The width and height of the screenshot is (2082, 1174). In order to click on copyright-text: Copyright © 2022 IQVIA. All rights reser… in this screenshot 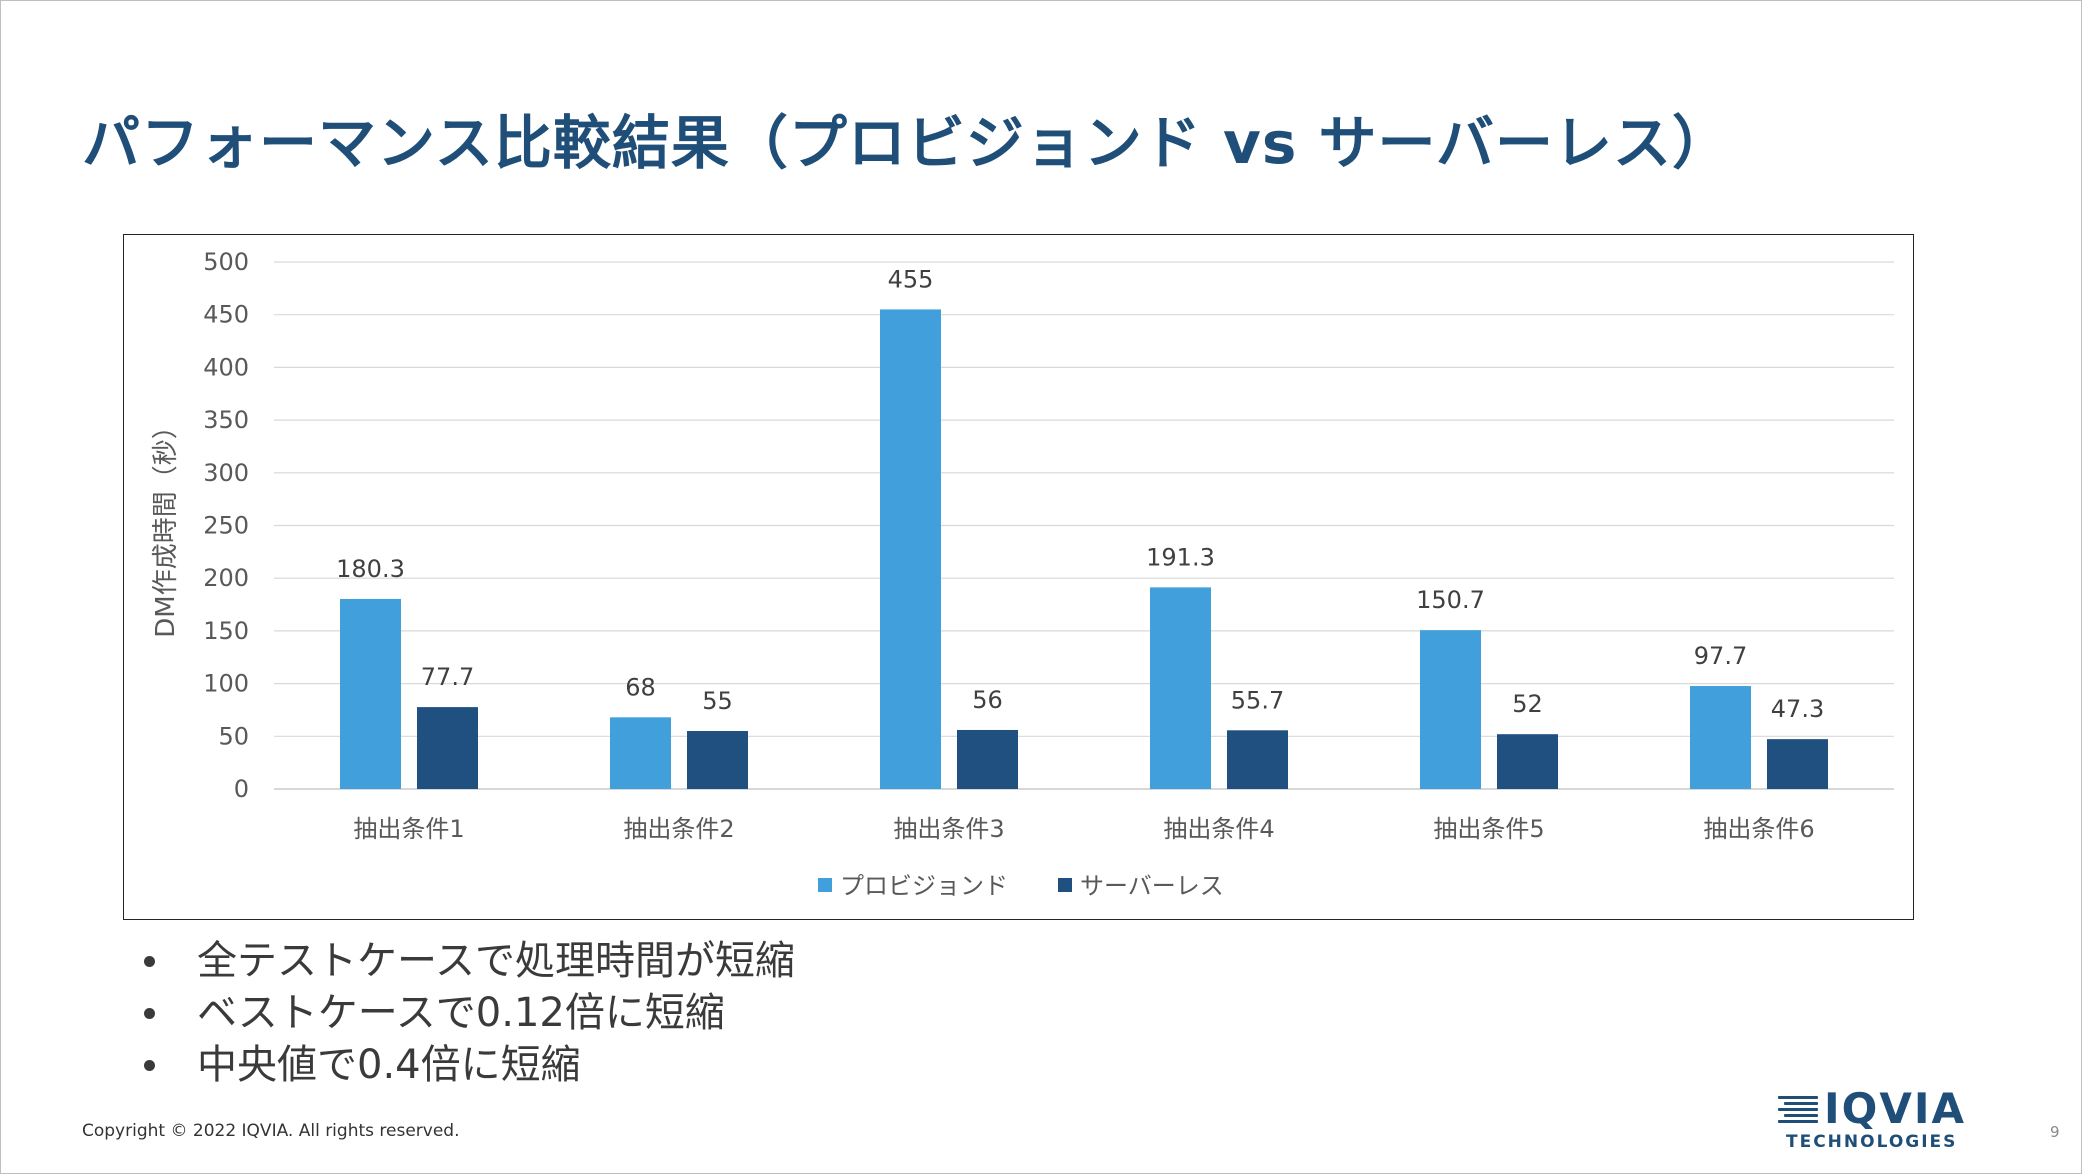, I will do `click(271, 1131)`.